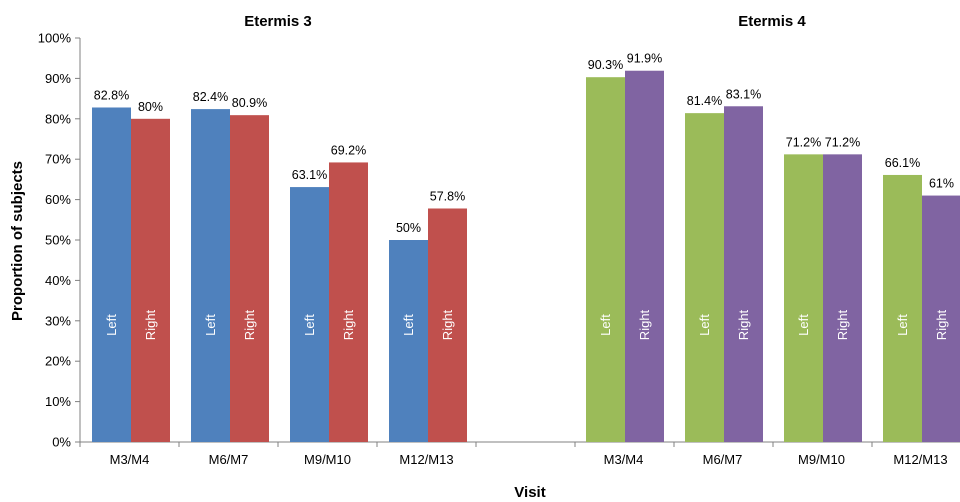  What do you see at coordinates (58, 280) in the screenshot?
I see `y-tick-label: 40%` at bounding box center [58, 280].